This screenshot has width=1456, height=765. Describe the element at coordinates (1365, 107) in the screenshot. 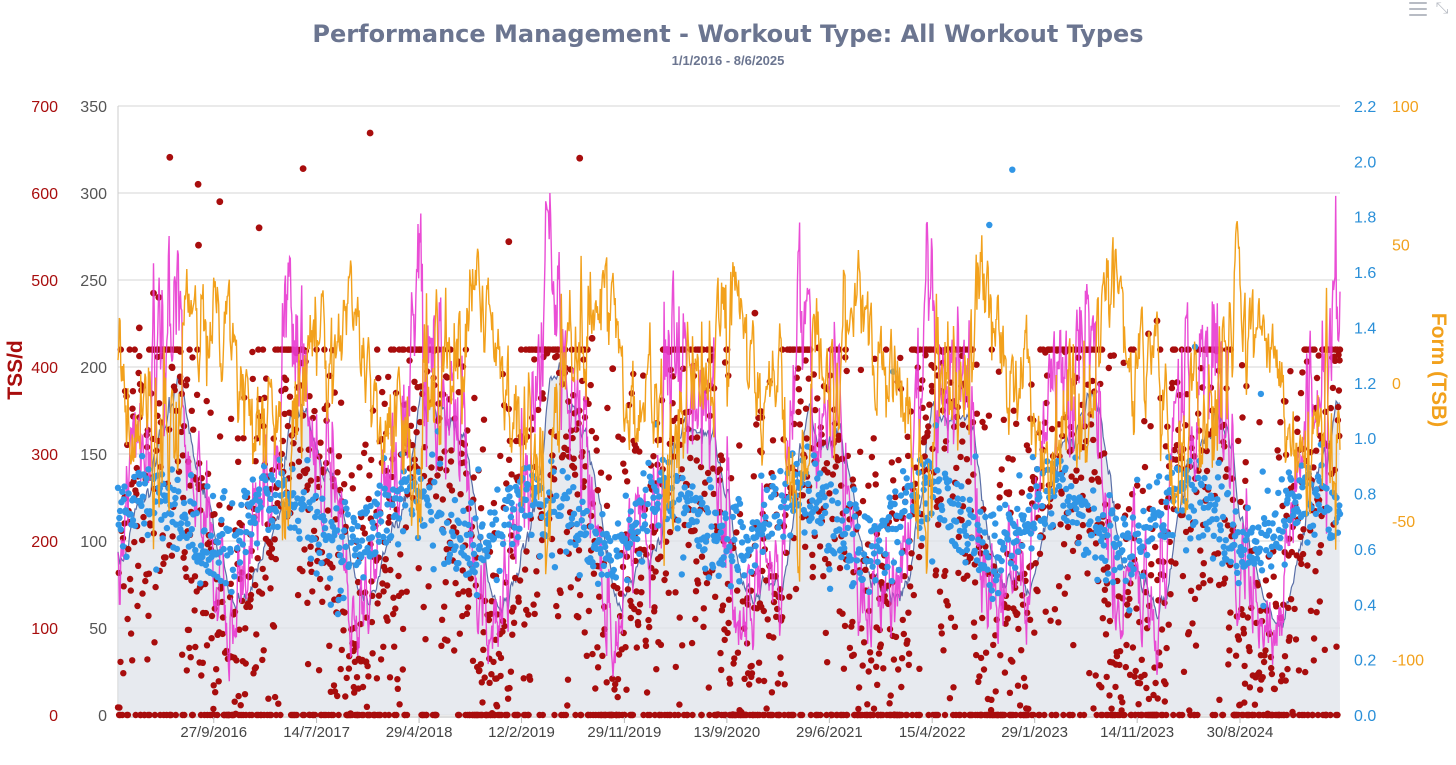

I see `ef-tick-label: 2.2` at that location.